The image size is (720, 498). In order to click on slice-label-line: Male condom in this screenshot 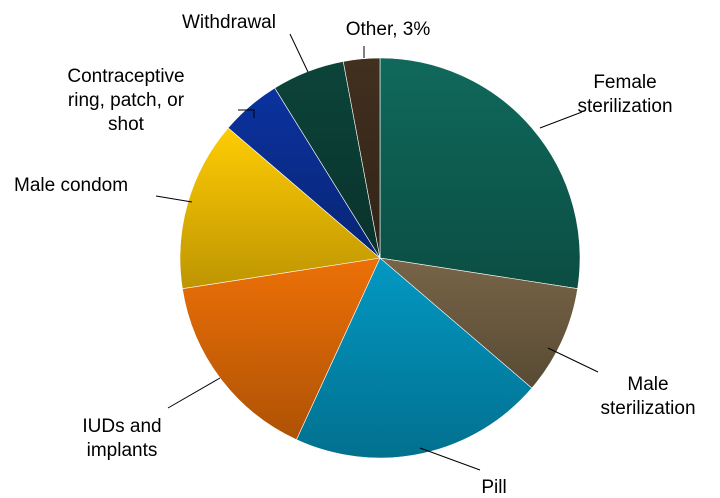, I will do `click(71, 185)`.